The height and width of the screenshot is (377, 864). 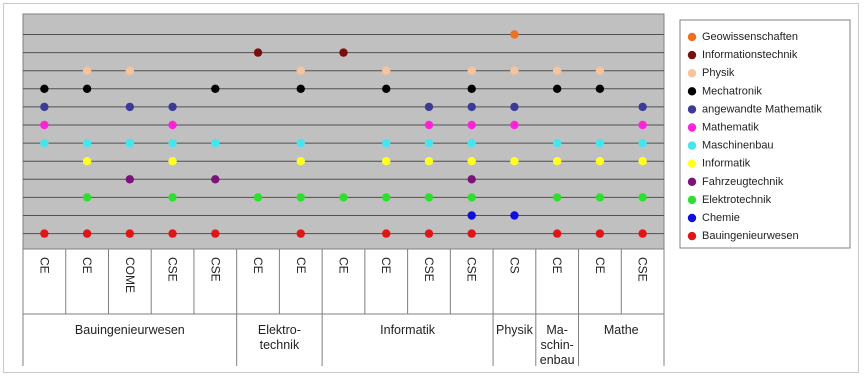 What do you see at coordinates (556, 345) in the screenshot?
I see `group-label: schin-` at bounding box center [556, 345].